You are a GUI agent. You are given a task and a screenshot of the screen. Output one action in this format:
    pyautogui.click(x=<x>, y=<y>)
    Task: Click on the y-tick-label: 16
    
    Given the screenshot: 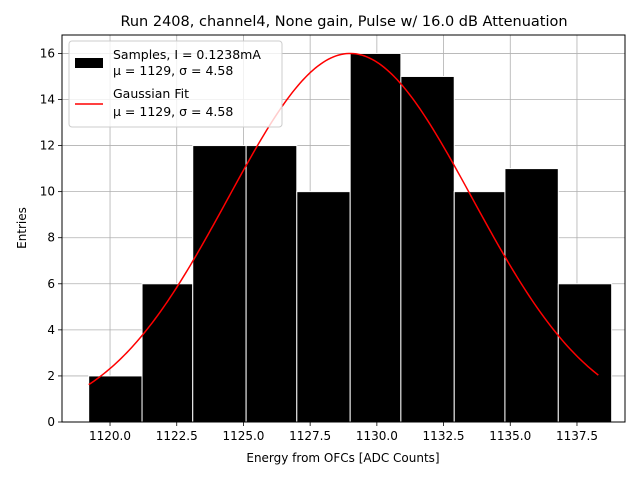 What is the action you would take?
    pyautogui.click(x=47, y=53)
    